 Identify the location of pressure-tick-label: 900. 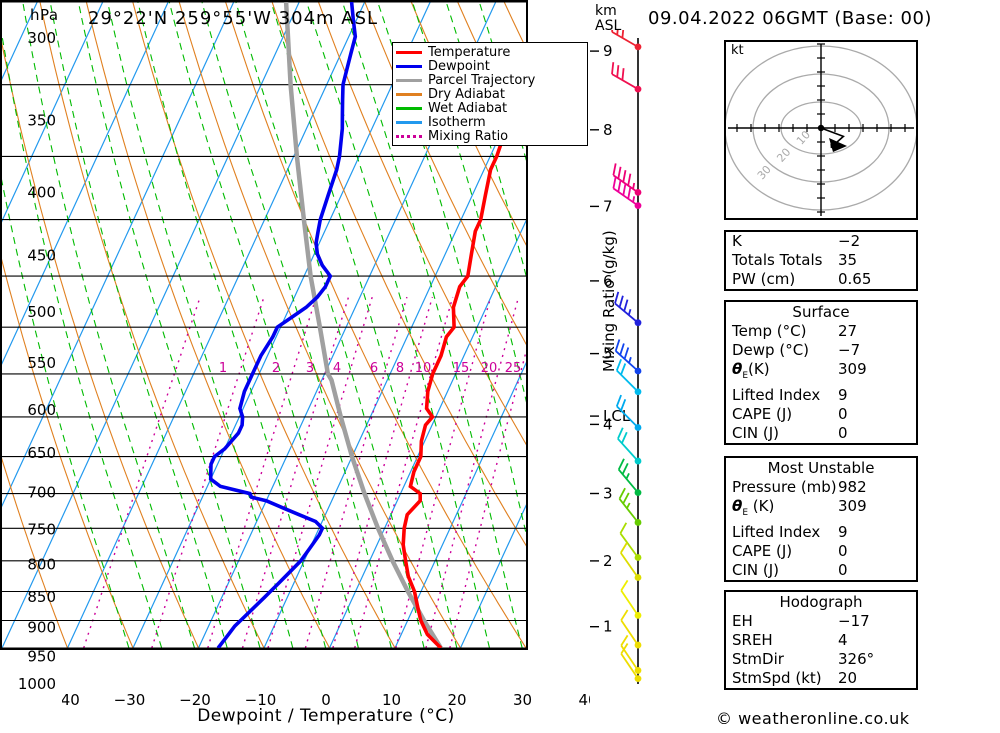
(41, 627).